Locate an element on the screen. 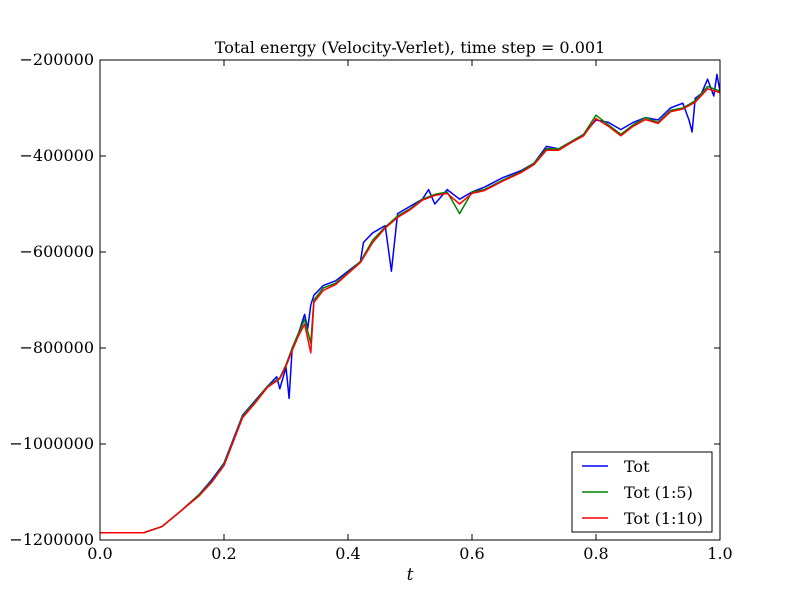 The image size is (800, 600). legend-label-0: Tot is located at coordinates (637, 466).